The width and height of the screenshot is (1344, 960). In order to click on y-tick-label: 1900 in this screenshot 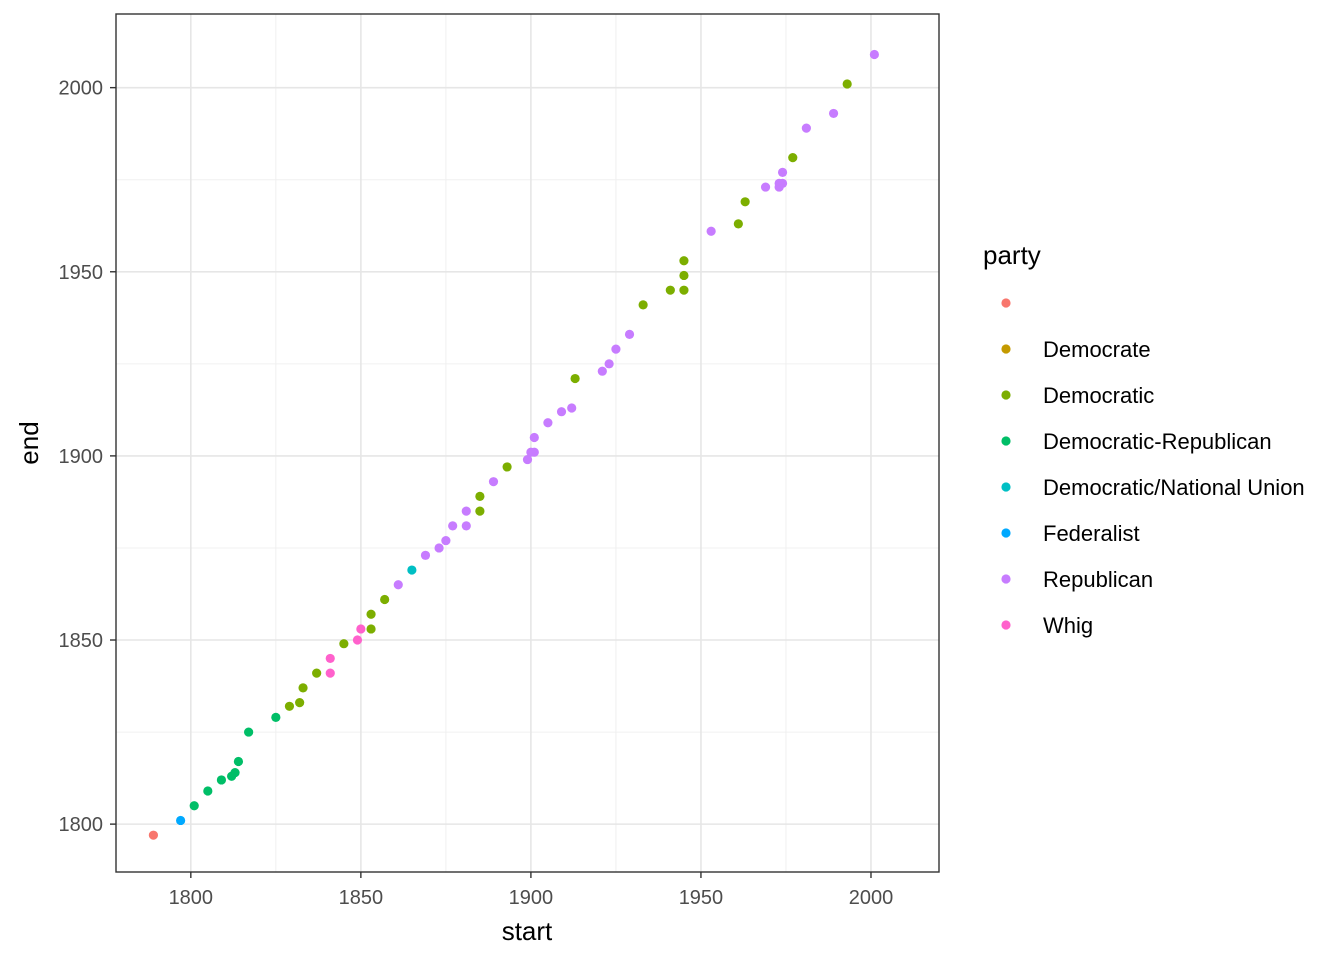, I will do `click(81, 457)`.